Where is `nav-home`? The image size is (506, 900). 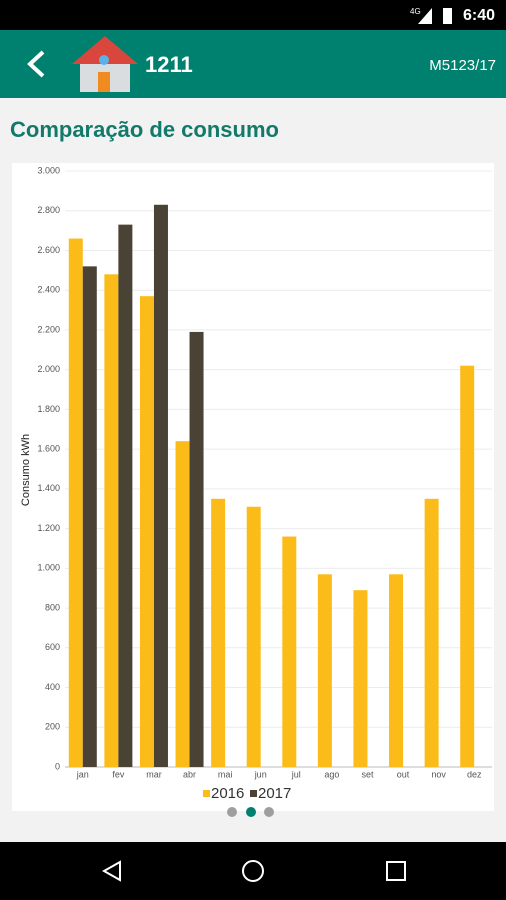
nav-home is located at coordinates (253, 871).